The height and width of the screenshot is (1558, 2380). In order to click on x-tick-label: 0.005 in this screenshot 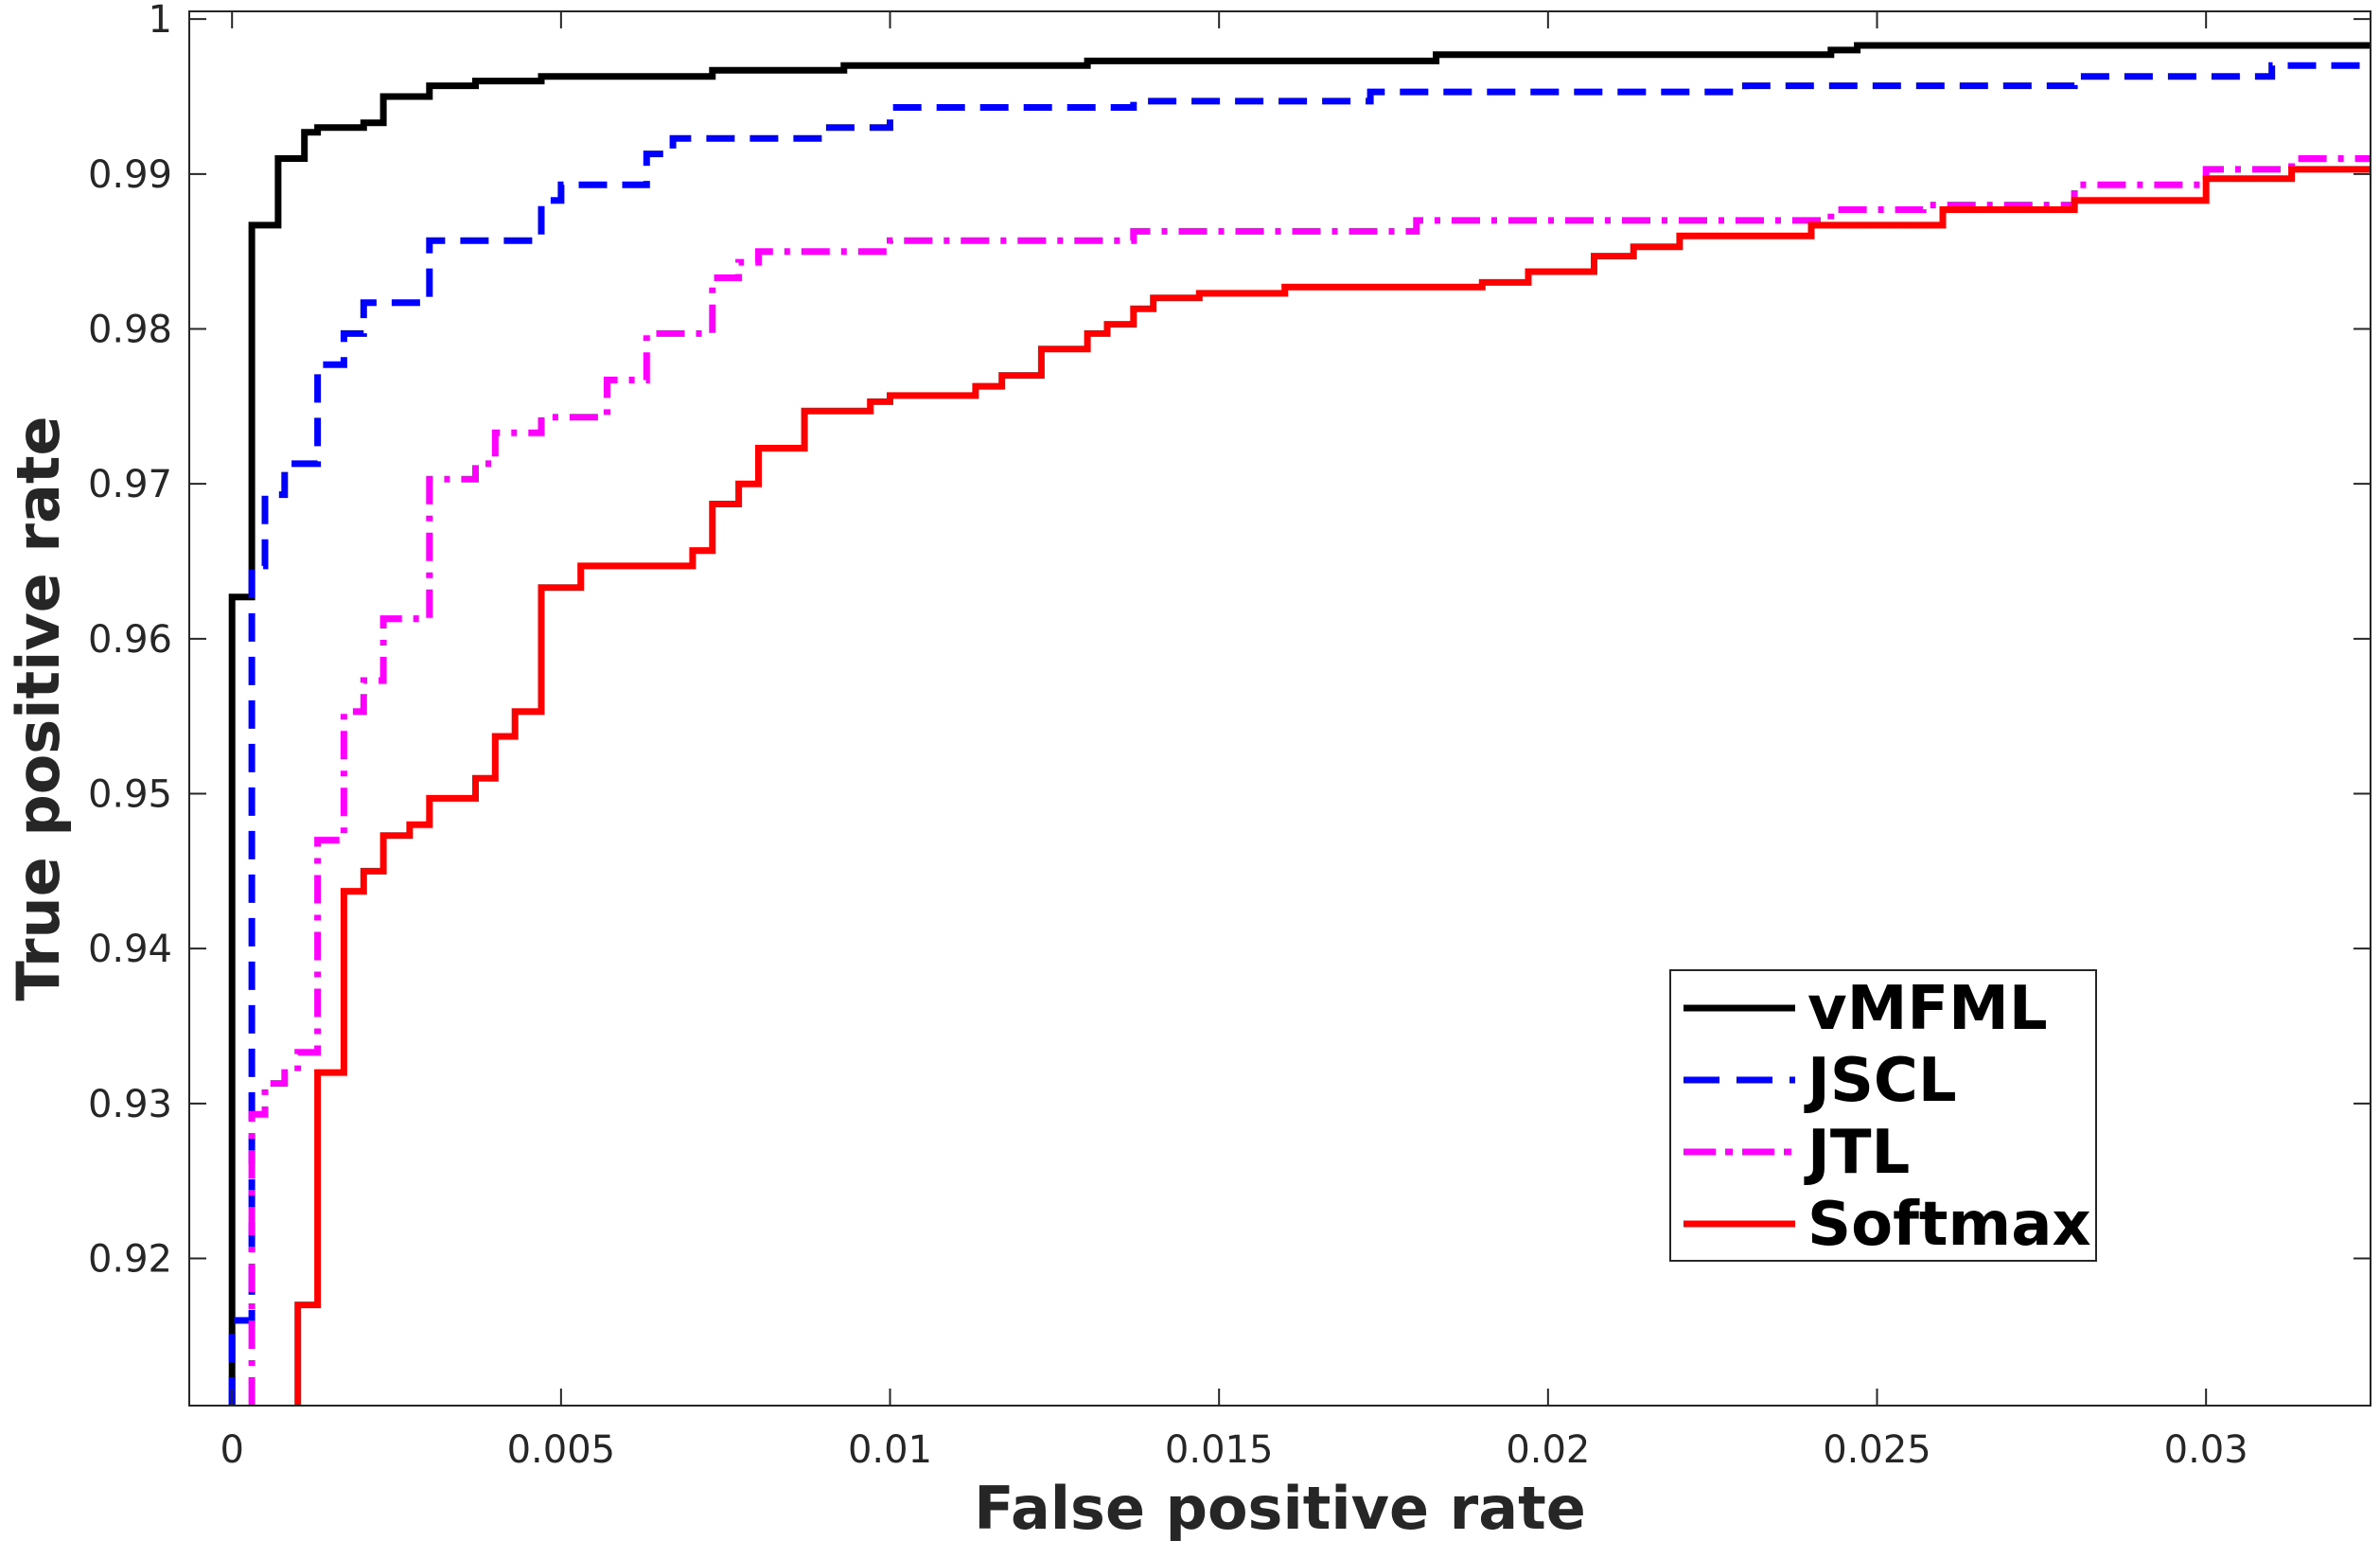, I will do `click(561, 1450)`.